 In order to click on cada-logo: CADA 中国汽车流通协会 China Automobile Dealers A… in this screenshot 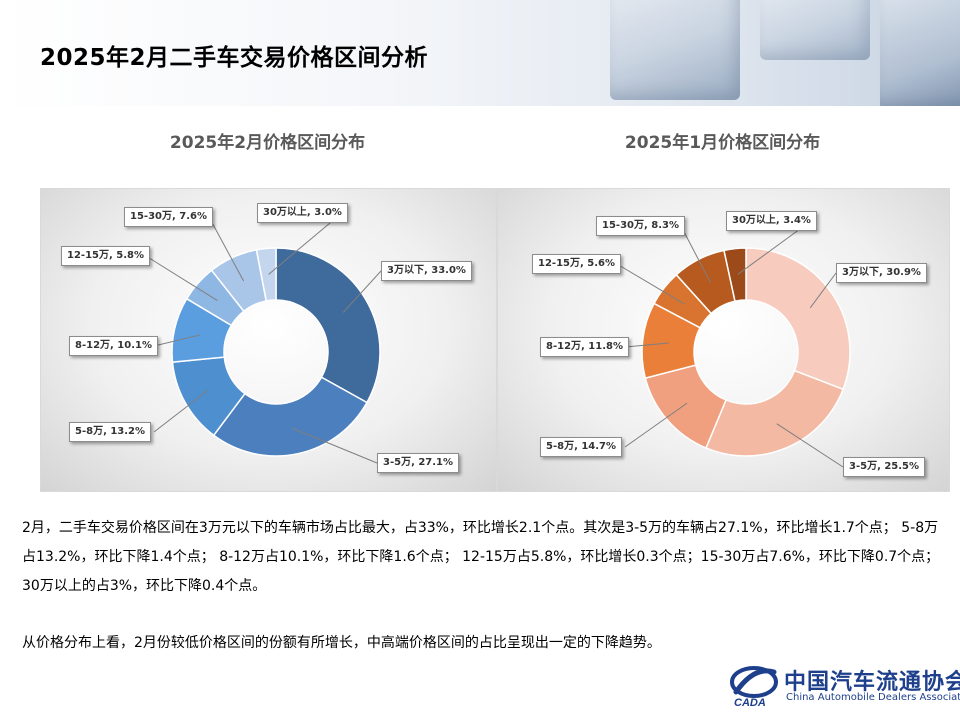, I will do `click(844, 685)`.